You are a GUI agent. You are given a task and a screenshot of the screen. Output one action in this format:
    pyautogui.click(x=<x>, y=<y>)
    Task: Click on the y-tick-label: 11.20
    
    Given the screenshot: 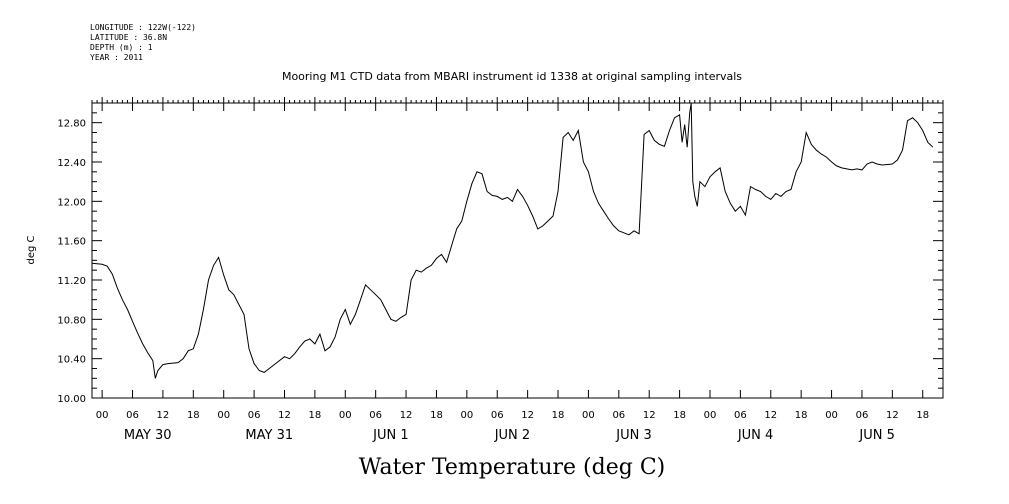 What is the action you would take?
    pyautogui.click(x=71, y=281)
    